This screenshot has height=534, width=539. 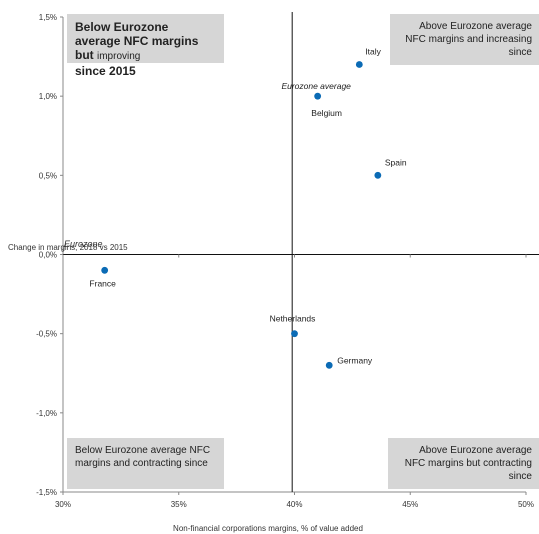 I want to click on y-tick-label: 0,0%, so click(x=48, y=255).